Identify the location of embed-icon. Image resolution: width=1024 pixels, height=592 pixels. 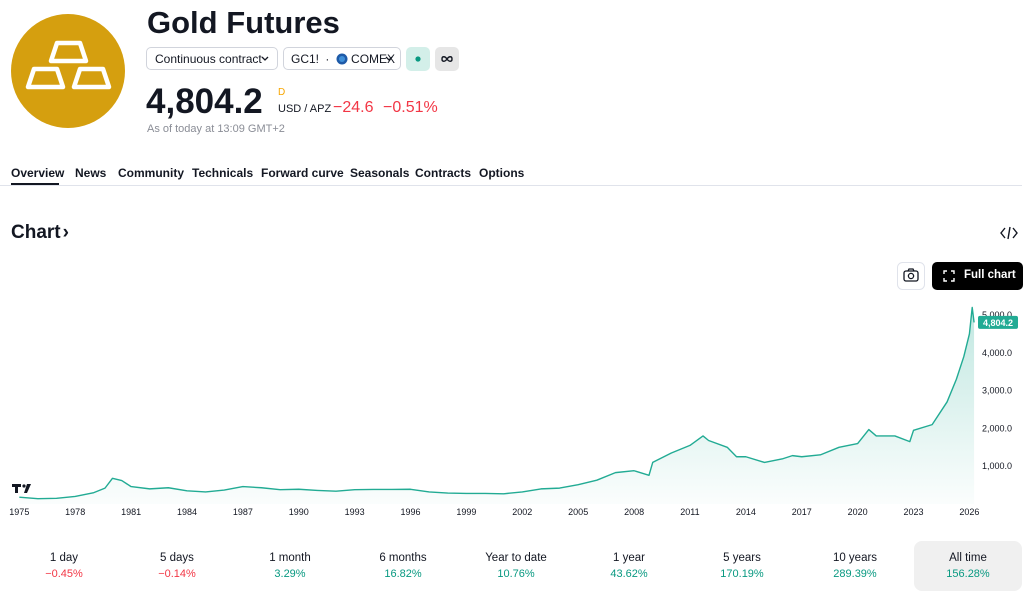
(1009, 233).